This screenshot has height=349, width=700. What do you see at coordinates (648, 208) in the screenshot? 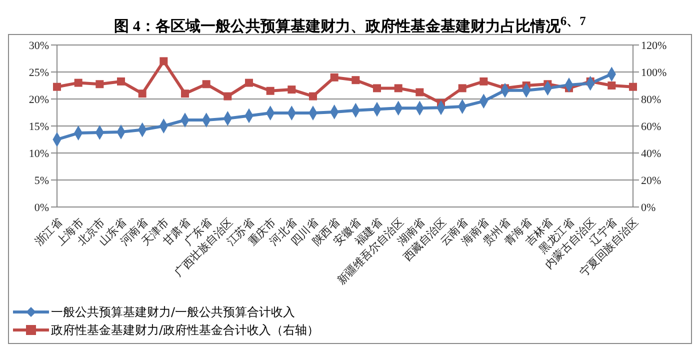
I see `y2-tick-label: 0%` at bounding box center [648, 208].